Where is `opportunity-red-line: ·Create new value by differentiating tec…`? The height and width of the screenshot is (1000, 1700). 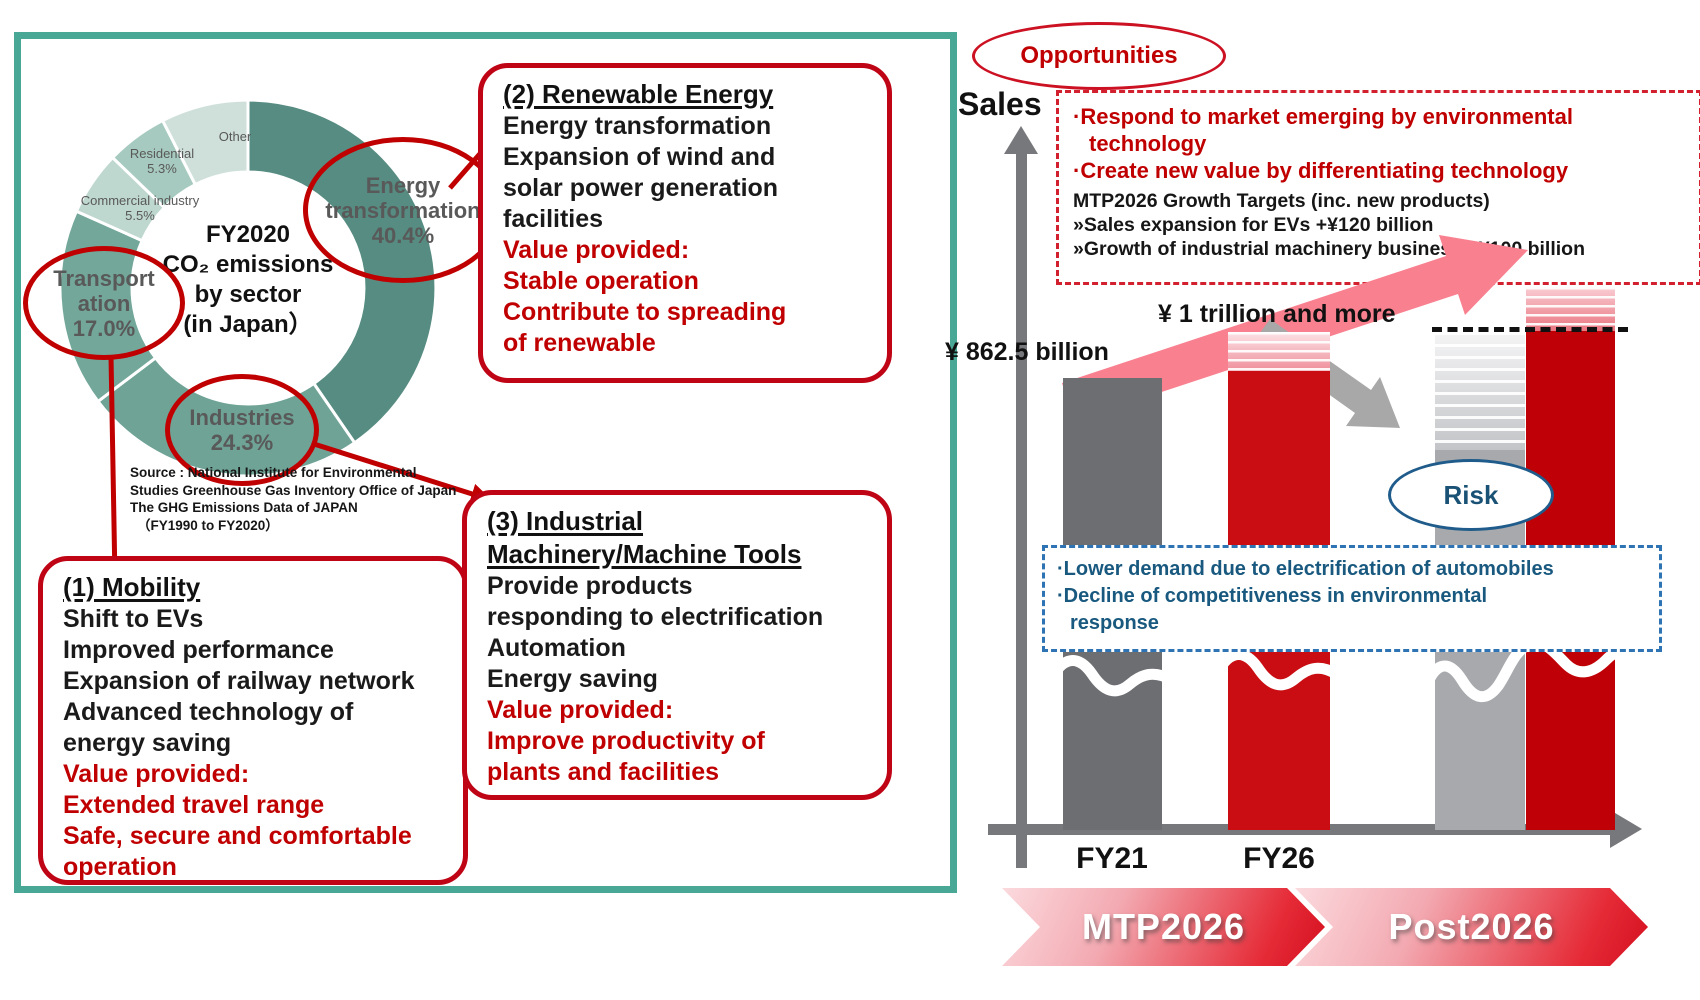
opportunity-red-line: ·Create new value by differentiating tec… is located at coordinates (1321, 170).